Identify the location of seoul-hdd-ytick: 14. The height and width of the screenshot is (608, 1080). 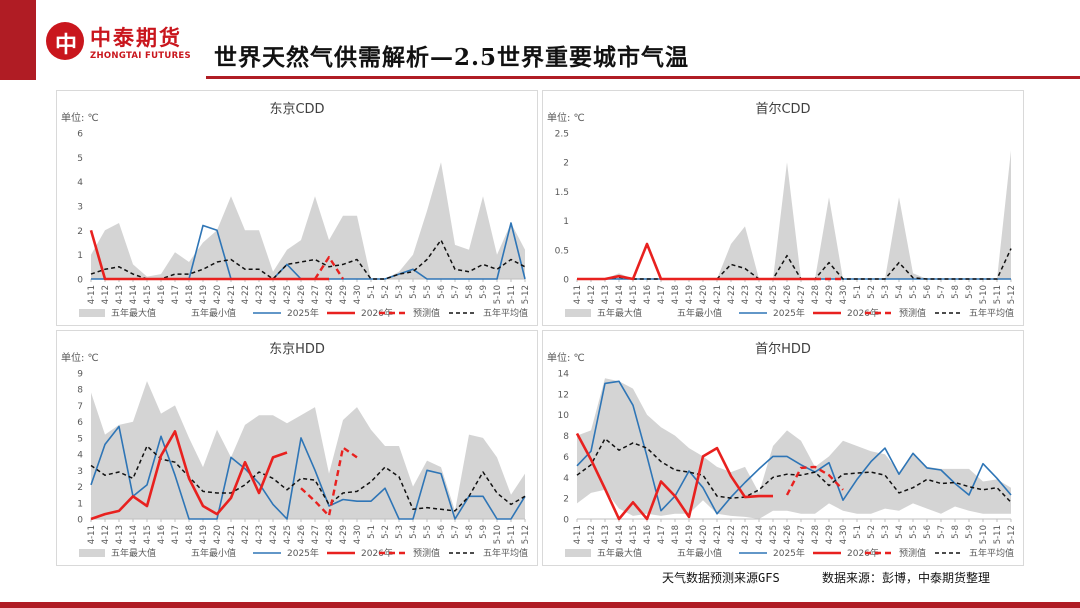
(564, 375).